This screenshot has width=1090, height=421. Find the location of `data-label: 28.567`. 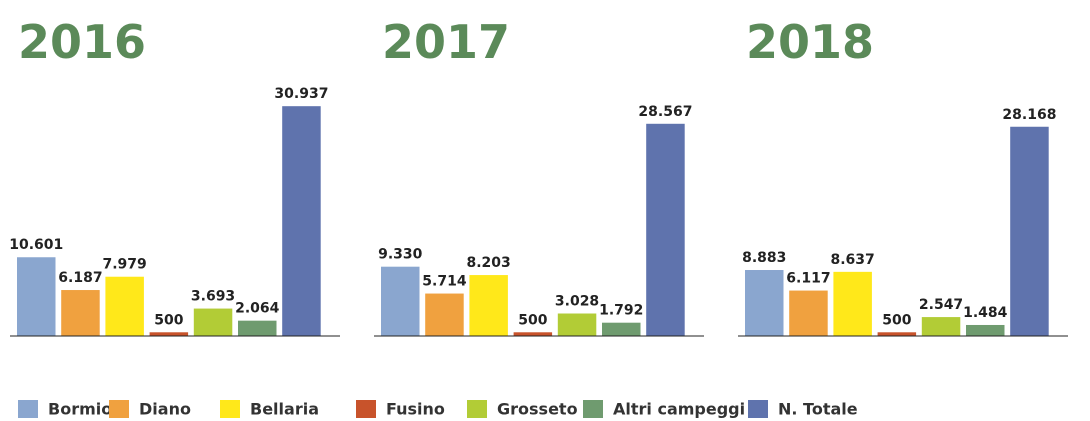

data-label: 28.567 is located at coordinates (665, 112).